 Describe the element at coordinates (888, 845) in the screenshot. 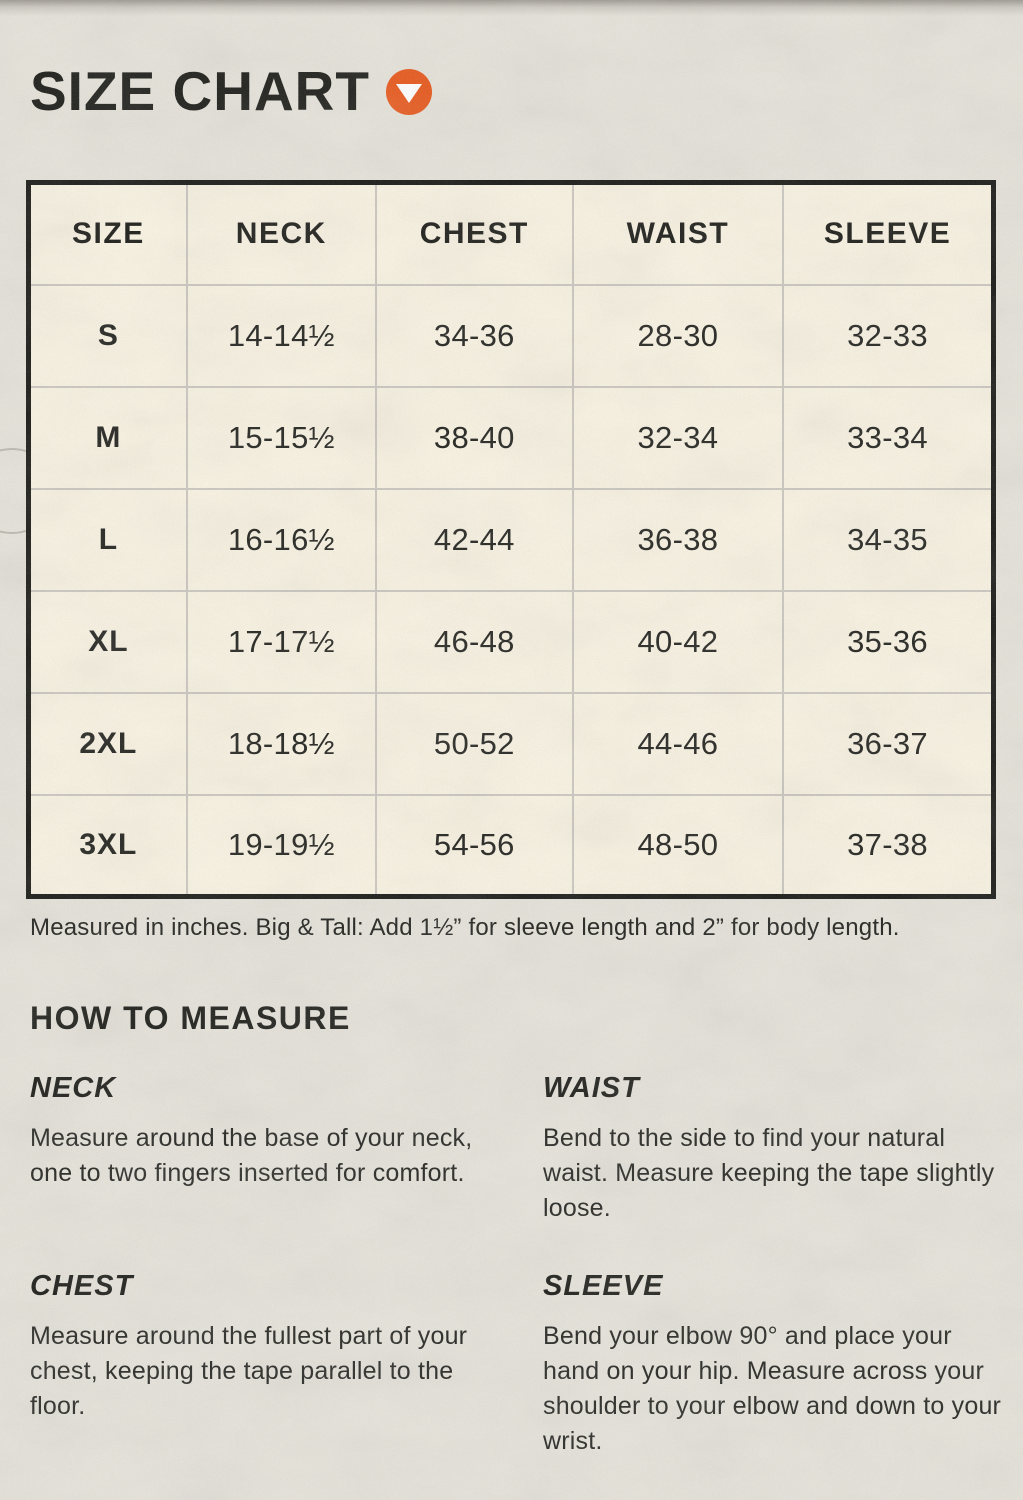

I see `sleeve-value: 37-38` at that location.